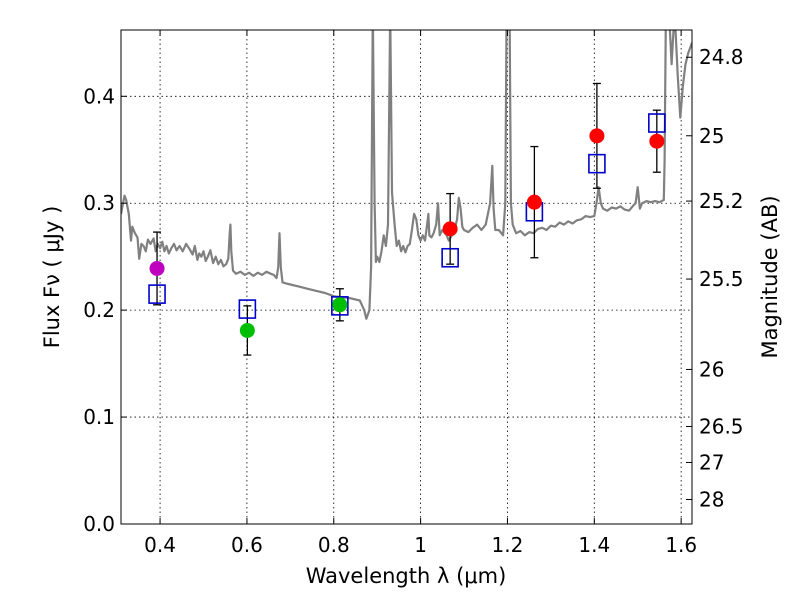 The width and height of the screenshot is (800, 600). Describe the element at coordinates (99, 96) in the screenshot. I see `y-tick-label: 0.4` at that location.